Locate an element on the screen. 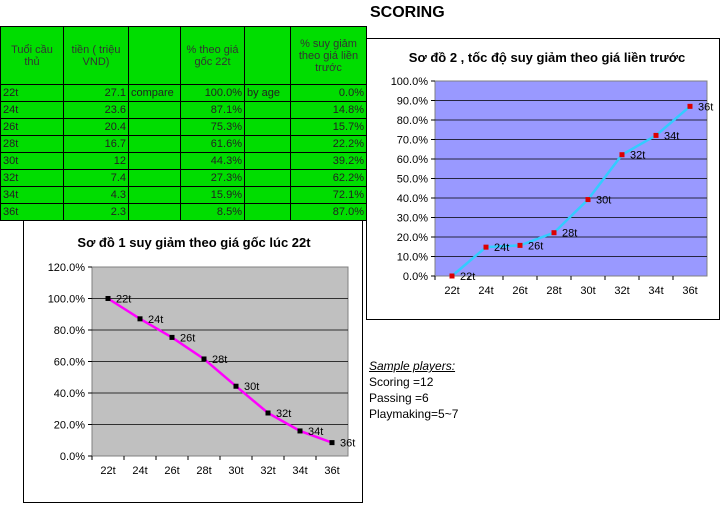 The width and height of the screenshot is (723, 510). cell-pct: 87.1% is located at coordinates (212, 110).